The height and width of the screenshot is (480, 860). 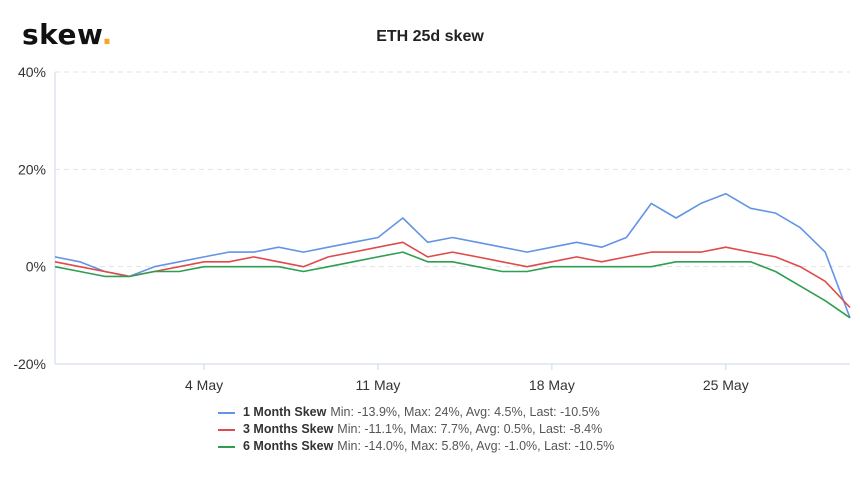 What do you see at coordinates (452, 285) in the screenshot?
I see `series-line-6-months-skew` at bounding box center [452, 285].